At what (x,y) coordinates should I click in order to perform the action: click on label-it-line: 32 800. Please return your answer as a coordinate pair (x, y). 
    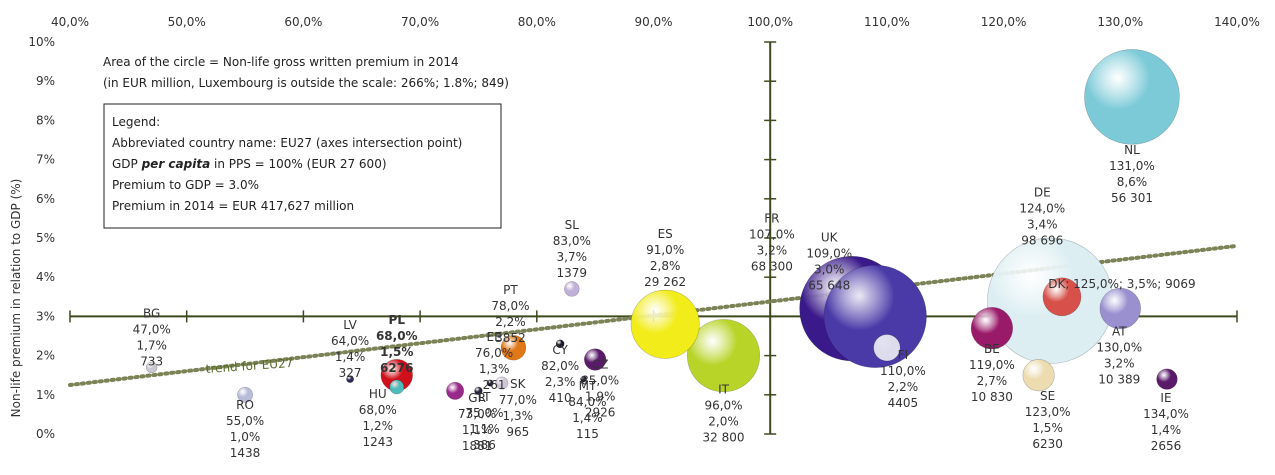
    Looking at the image, I should click on (724, 438).